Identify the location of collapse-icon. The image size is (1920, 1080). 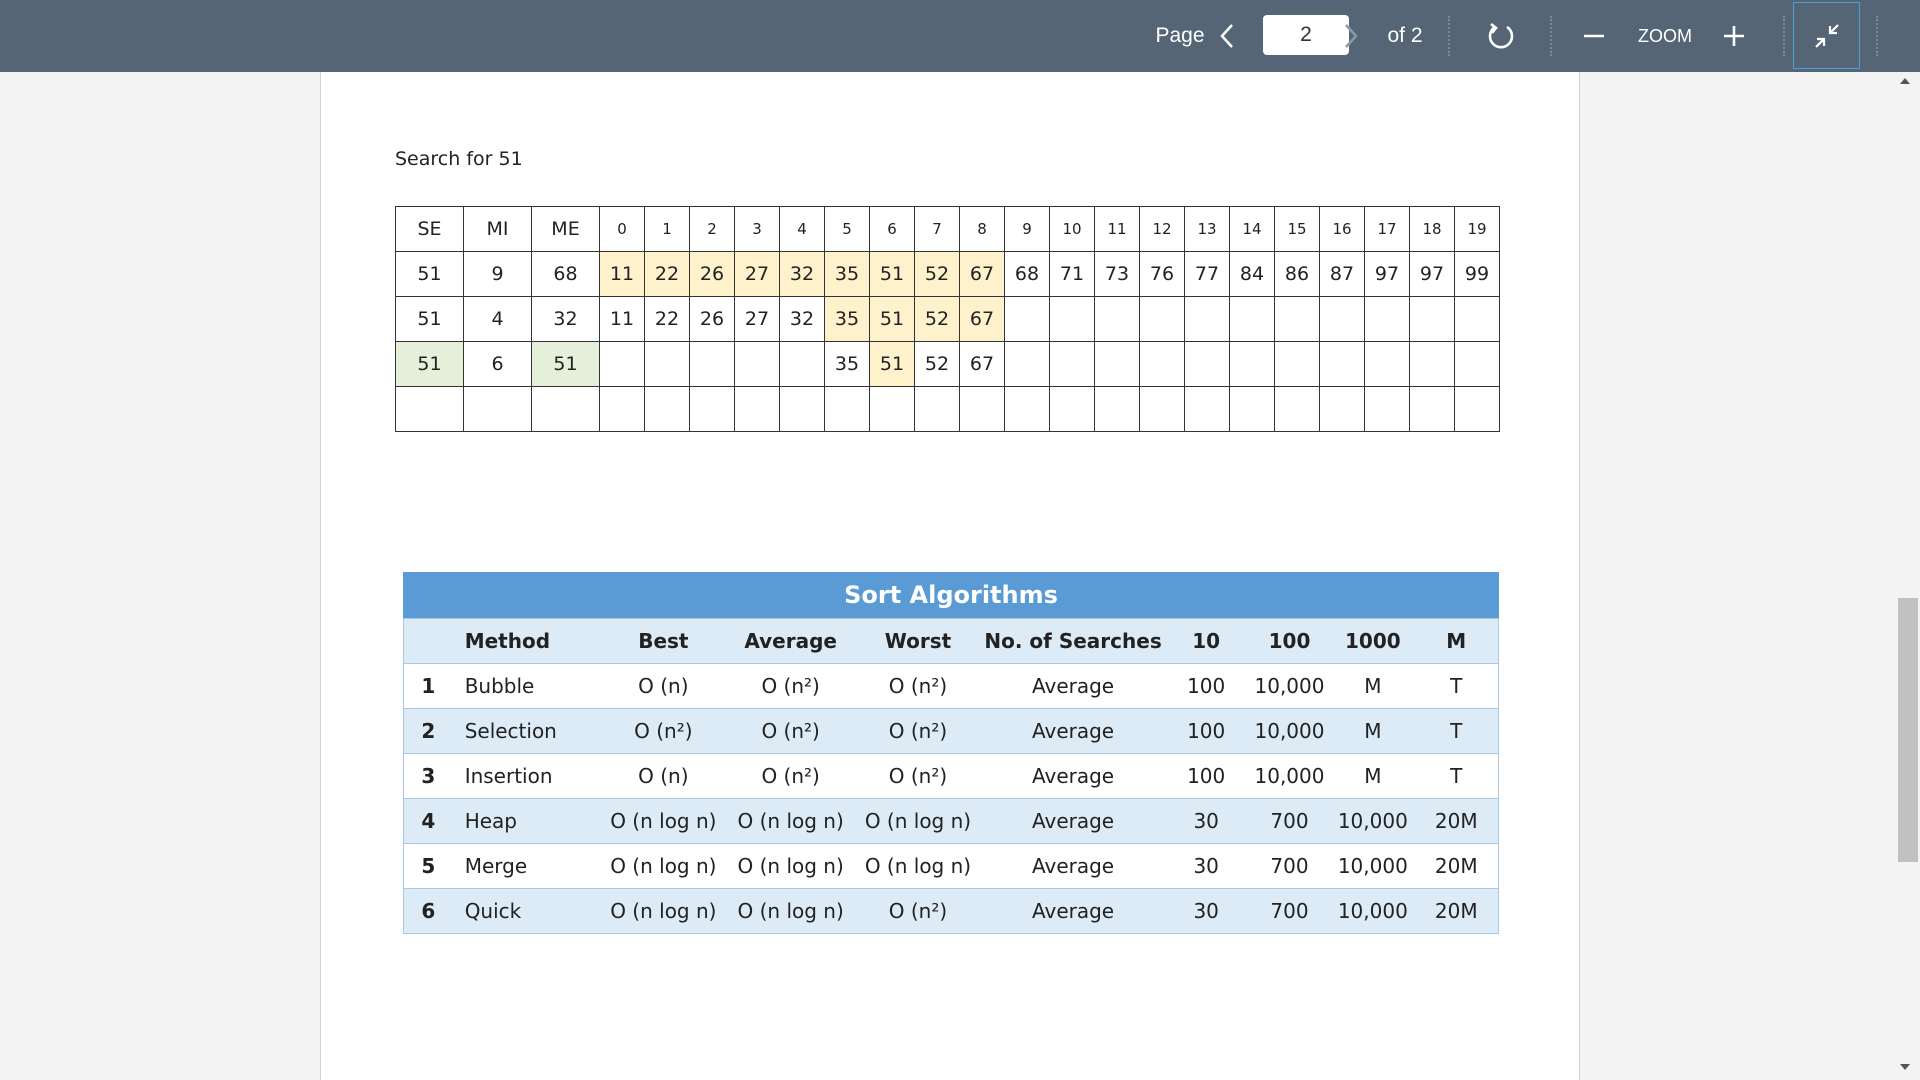
(1826, 35).